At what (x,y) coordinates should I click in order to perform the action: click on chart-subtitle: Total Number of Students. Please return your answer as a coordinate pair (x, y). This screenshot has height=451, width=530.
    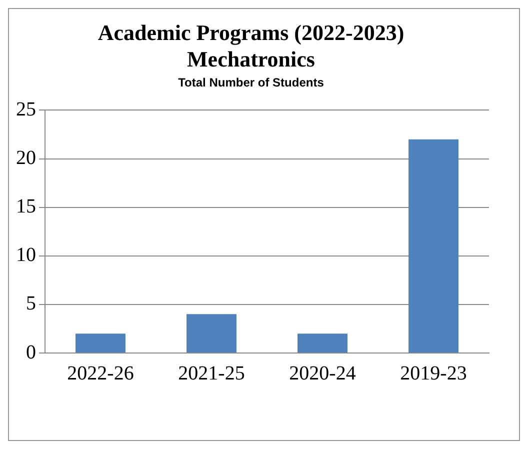
    Looking at the image, I should click on (251, 82).